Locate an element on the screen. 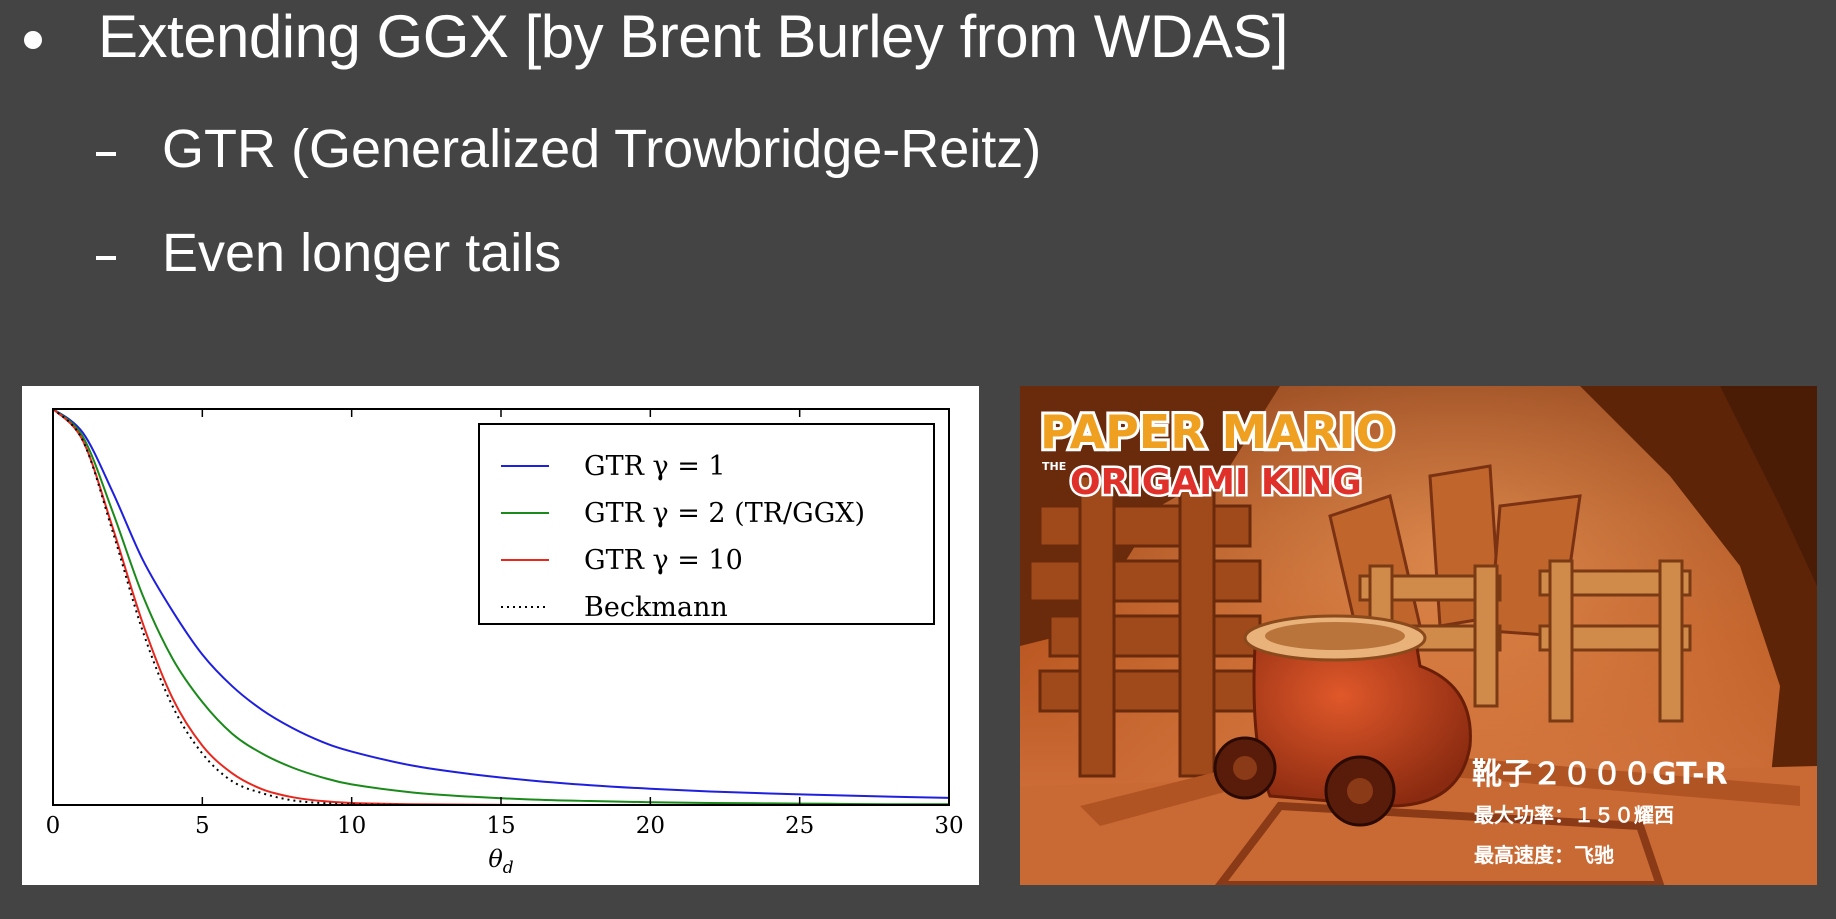 Image resolution: width=1836 pixels, height=919 pixels. sub-bullet-text: Even longer tails is located at coordinates (362, 253).